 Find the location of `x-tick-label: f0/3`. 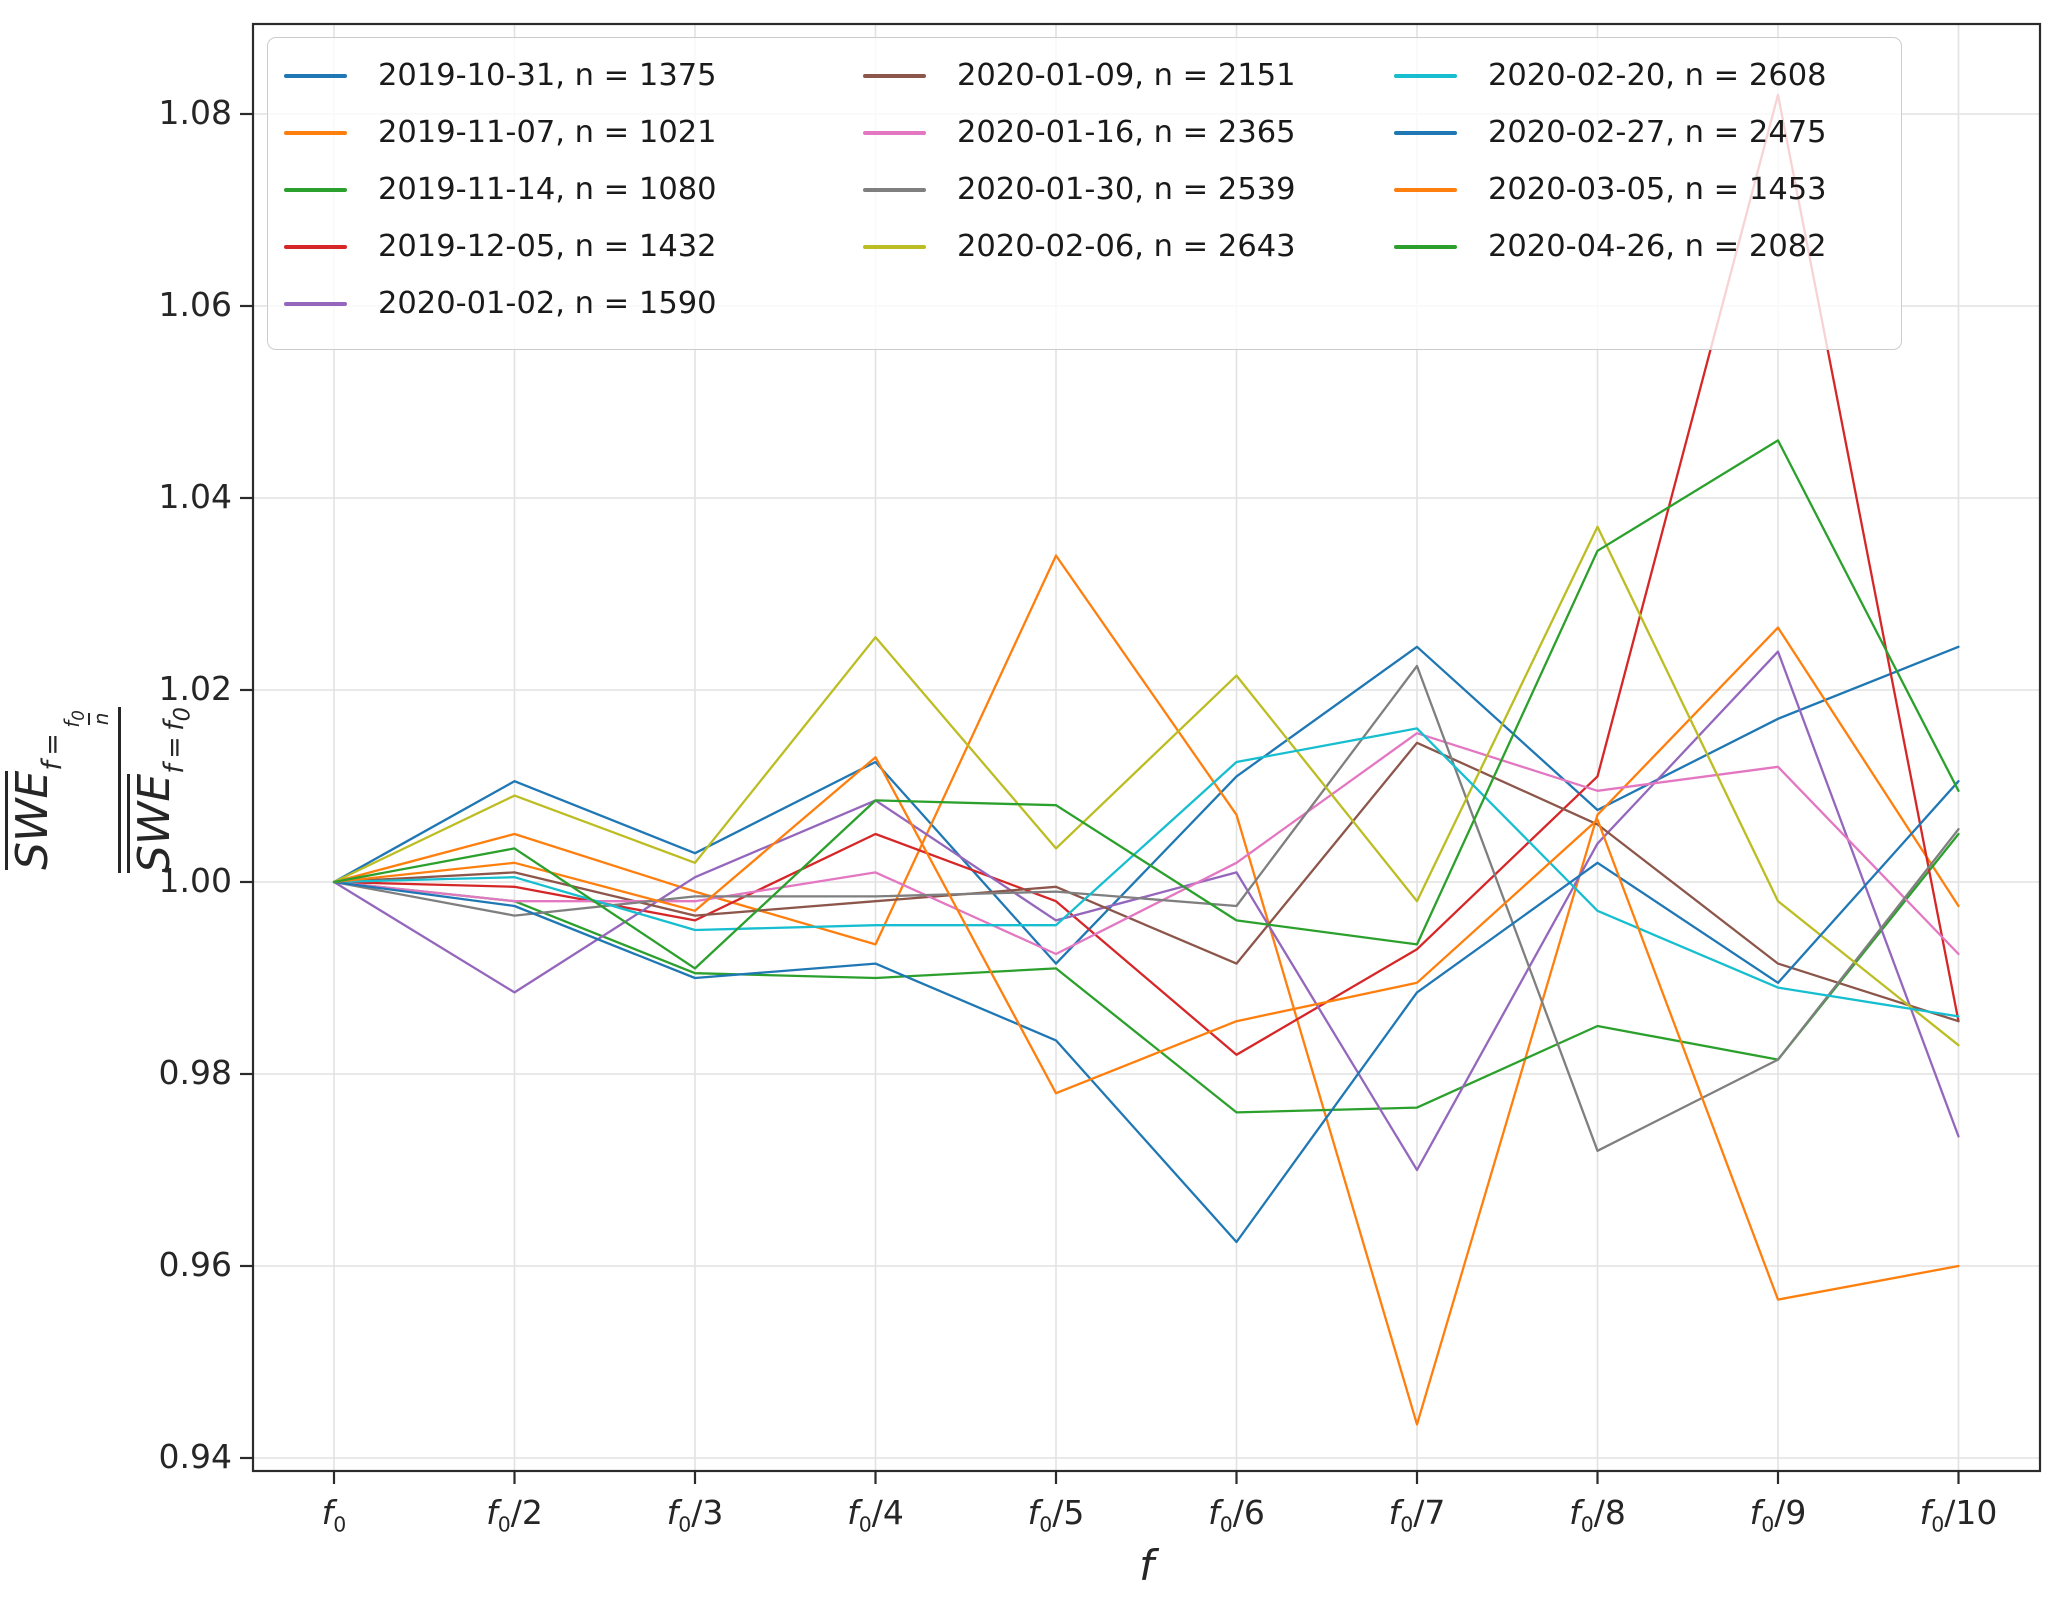

x-tick-label: f0/3 is located at coordinates (695, 1515).